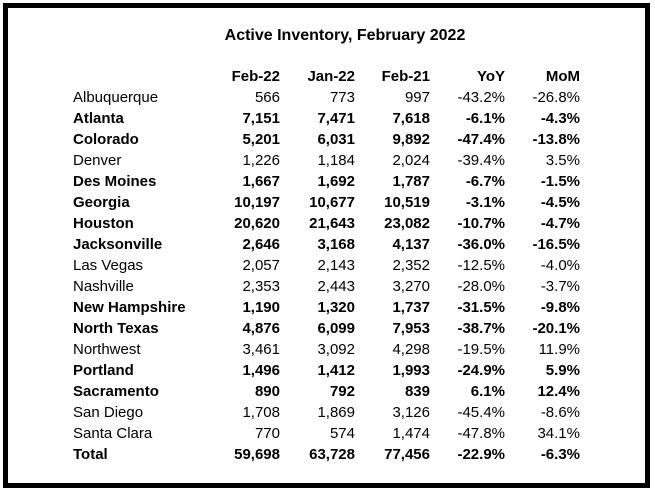  What do you see at coordinates (481, 454) in the screenshot?
I see `yoy-cell: -22.9%` at bounding box center [481, 454].